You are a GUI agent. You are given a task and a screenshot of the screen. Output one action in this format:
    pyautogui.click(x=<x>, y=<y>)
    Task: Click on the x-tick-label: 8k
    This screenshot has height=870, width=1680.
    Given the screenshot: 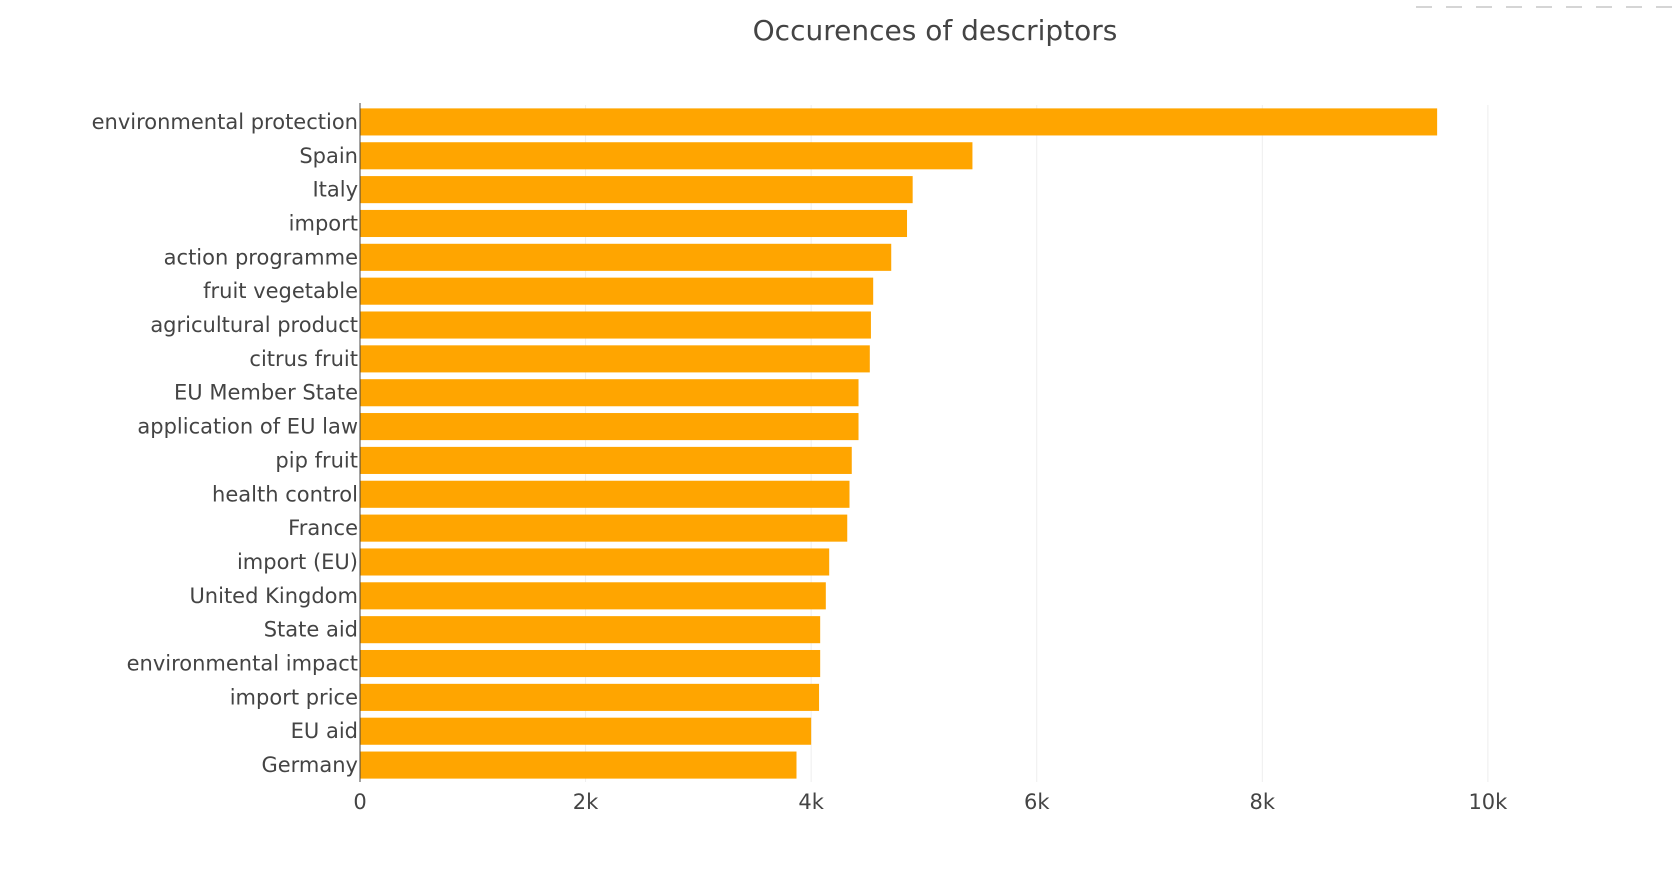 What is the action you would take?
    pyautogui.click(x=1263, y=802)
    